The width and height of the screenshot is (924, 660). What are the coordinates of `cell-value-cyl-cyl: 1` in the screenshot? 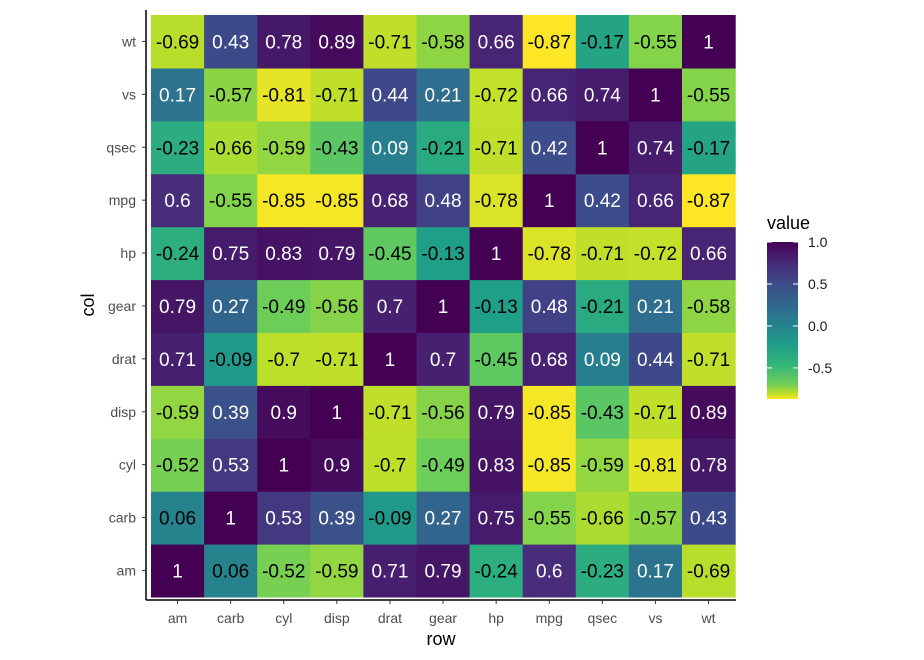 It's located at (283, 466).